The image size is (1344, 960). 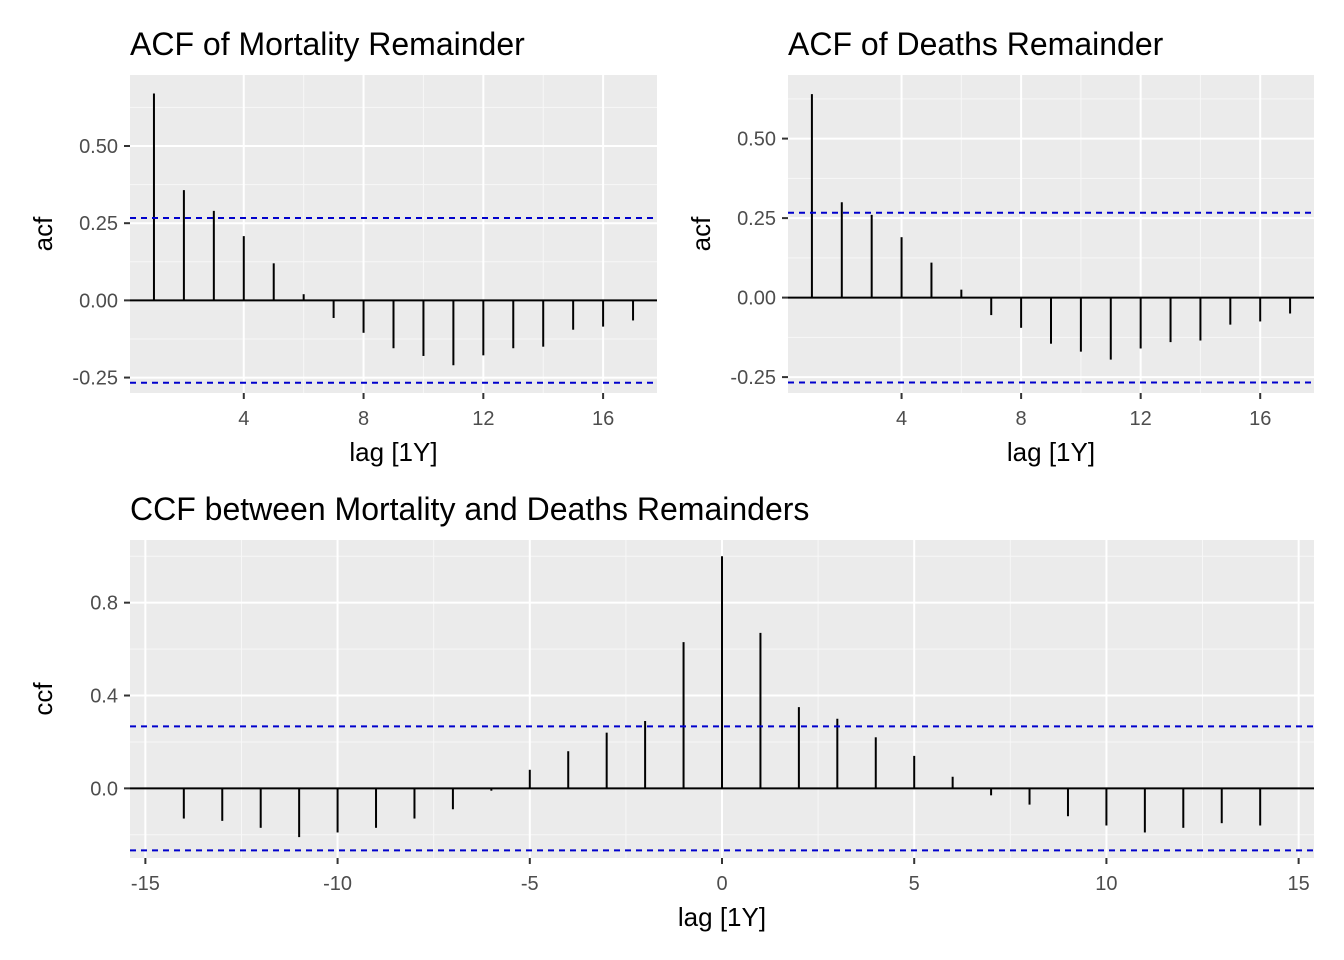 I want to click on y-tick-label: 0.8, so click(x=104, y=604).